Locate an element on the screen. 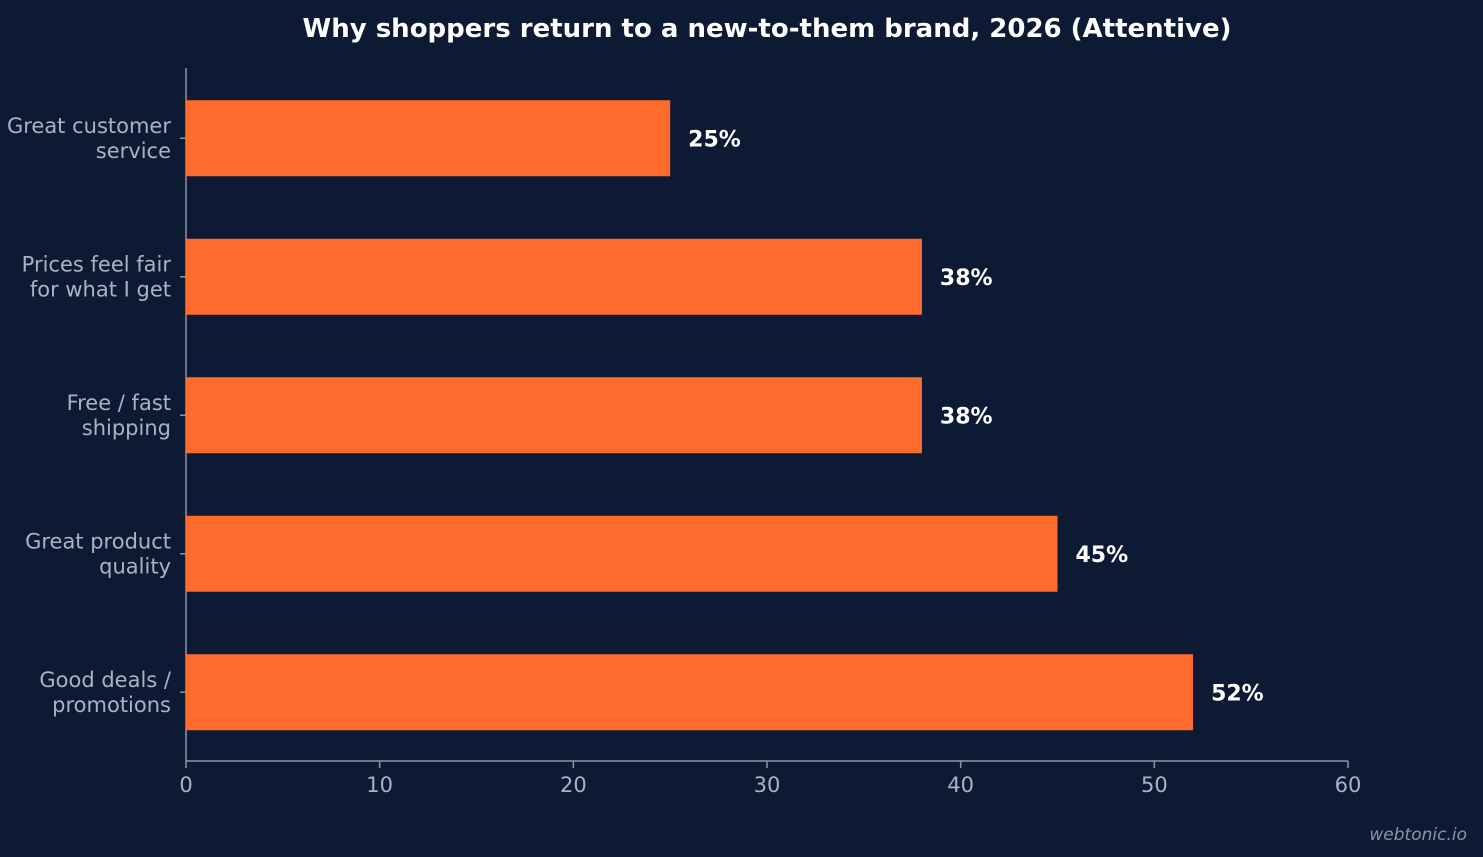  category-label-line: Free / fast is located at coordinates (119, 403).